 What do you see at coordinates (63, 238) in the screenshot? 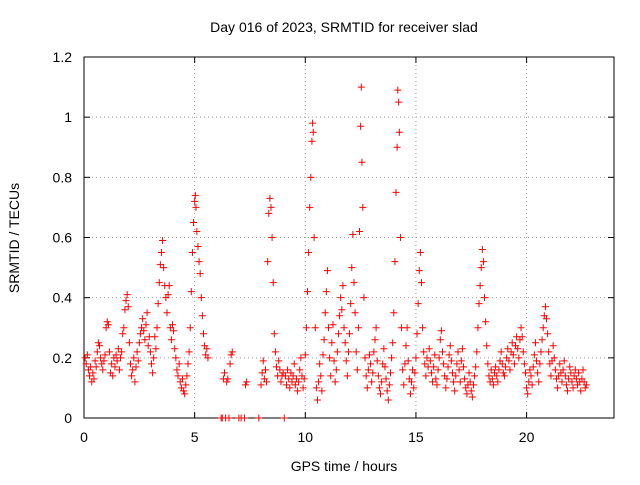
I see `y-tick-label: 0.6` at bounding box center [63, 238].